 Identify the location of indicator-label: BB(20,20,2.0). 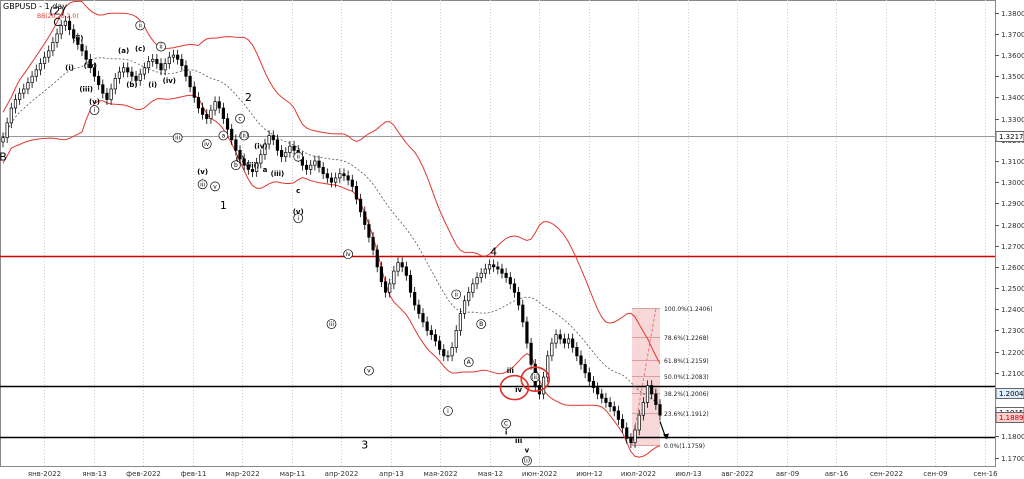
(58, 16).